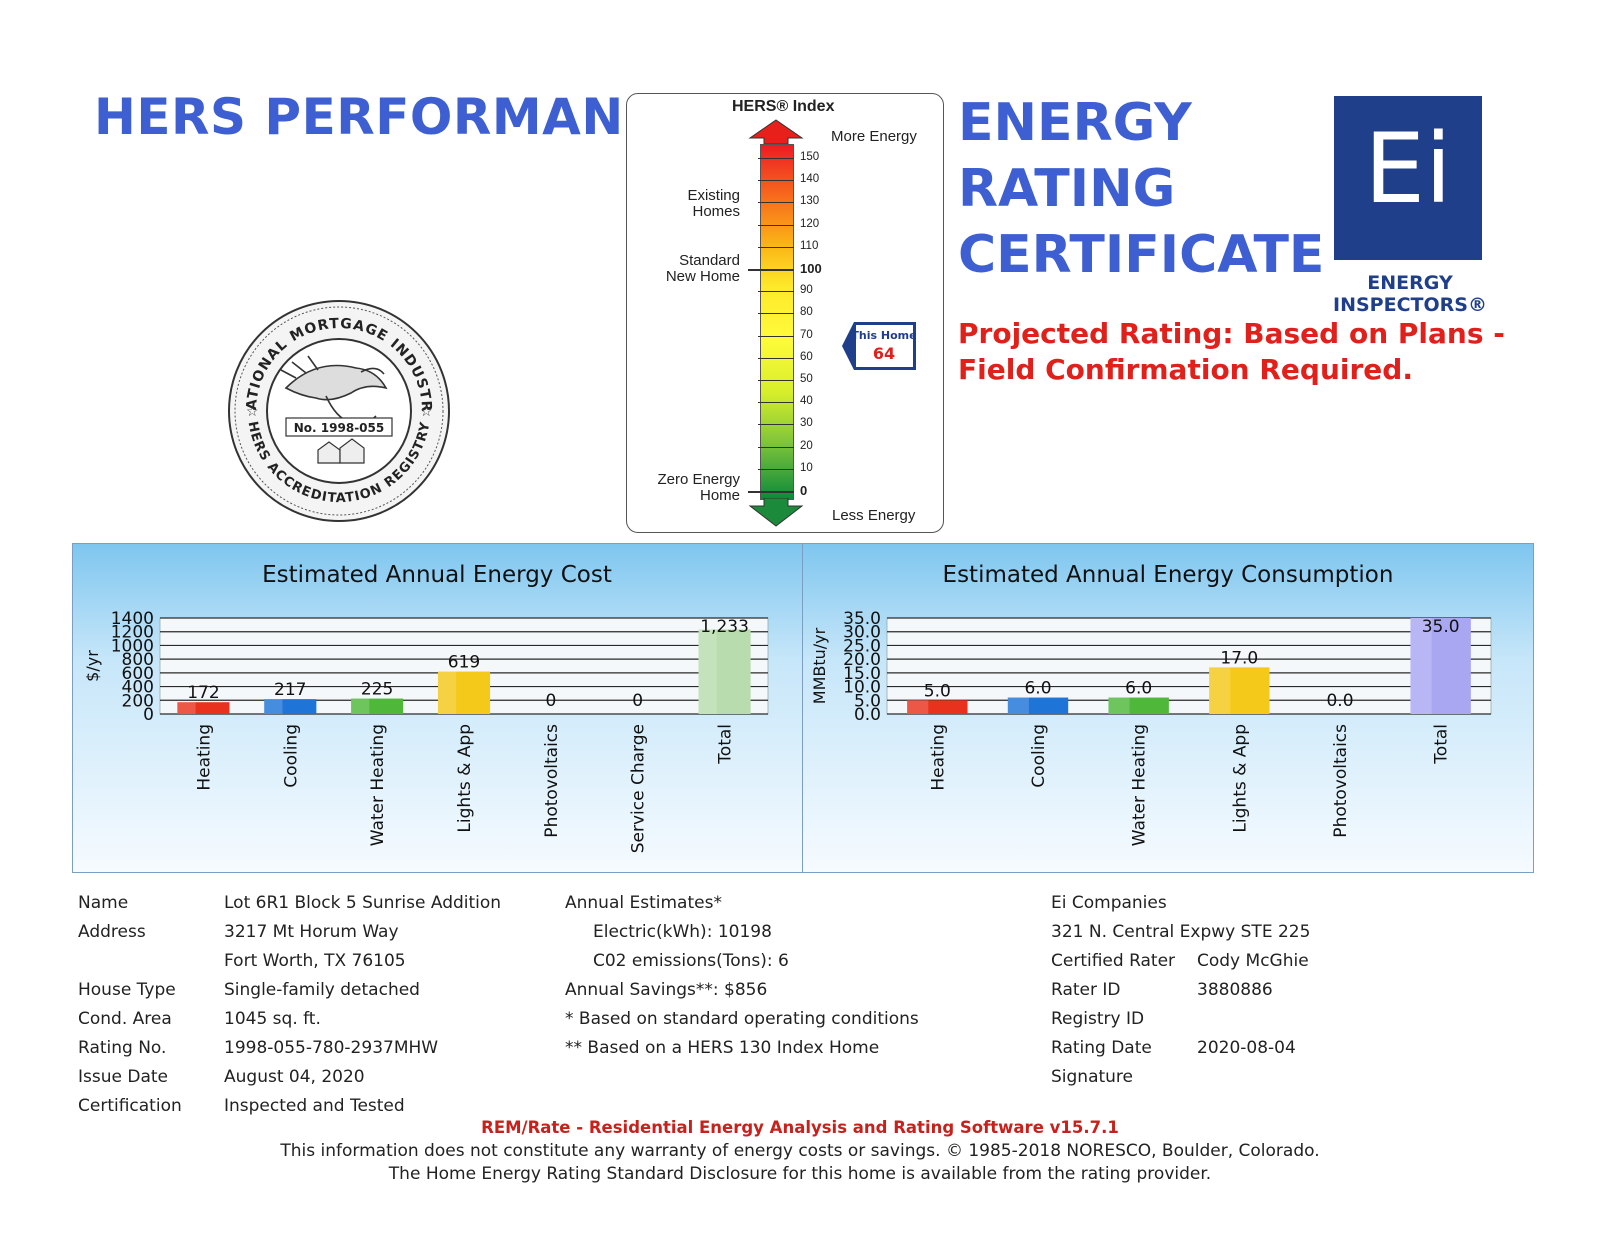 The image size is (1600, 1239). I want to click on star-icon: ☆, so click(252, 412).